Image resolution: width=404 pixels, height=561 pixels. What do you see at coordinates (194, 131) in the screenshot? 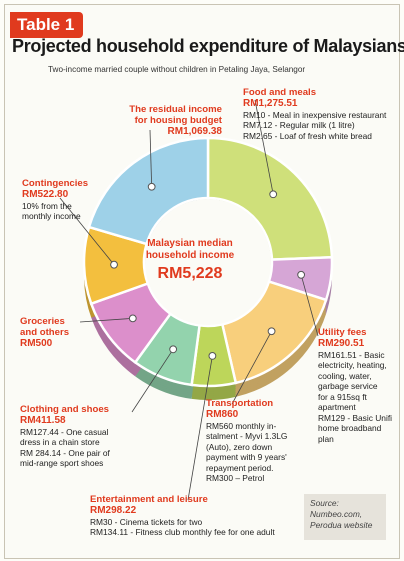
I see `label-residual-value: RM1,069.38` at bounding box center [194, 131].